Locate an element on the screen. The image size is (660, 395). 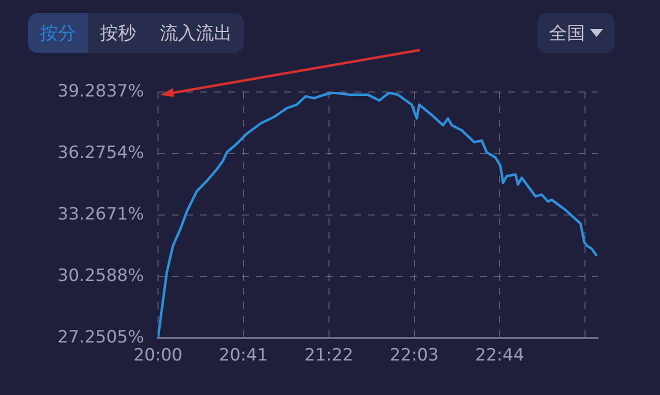
text: 流入流出 is located at coordinates (196, 34).